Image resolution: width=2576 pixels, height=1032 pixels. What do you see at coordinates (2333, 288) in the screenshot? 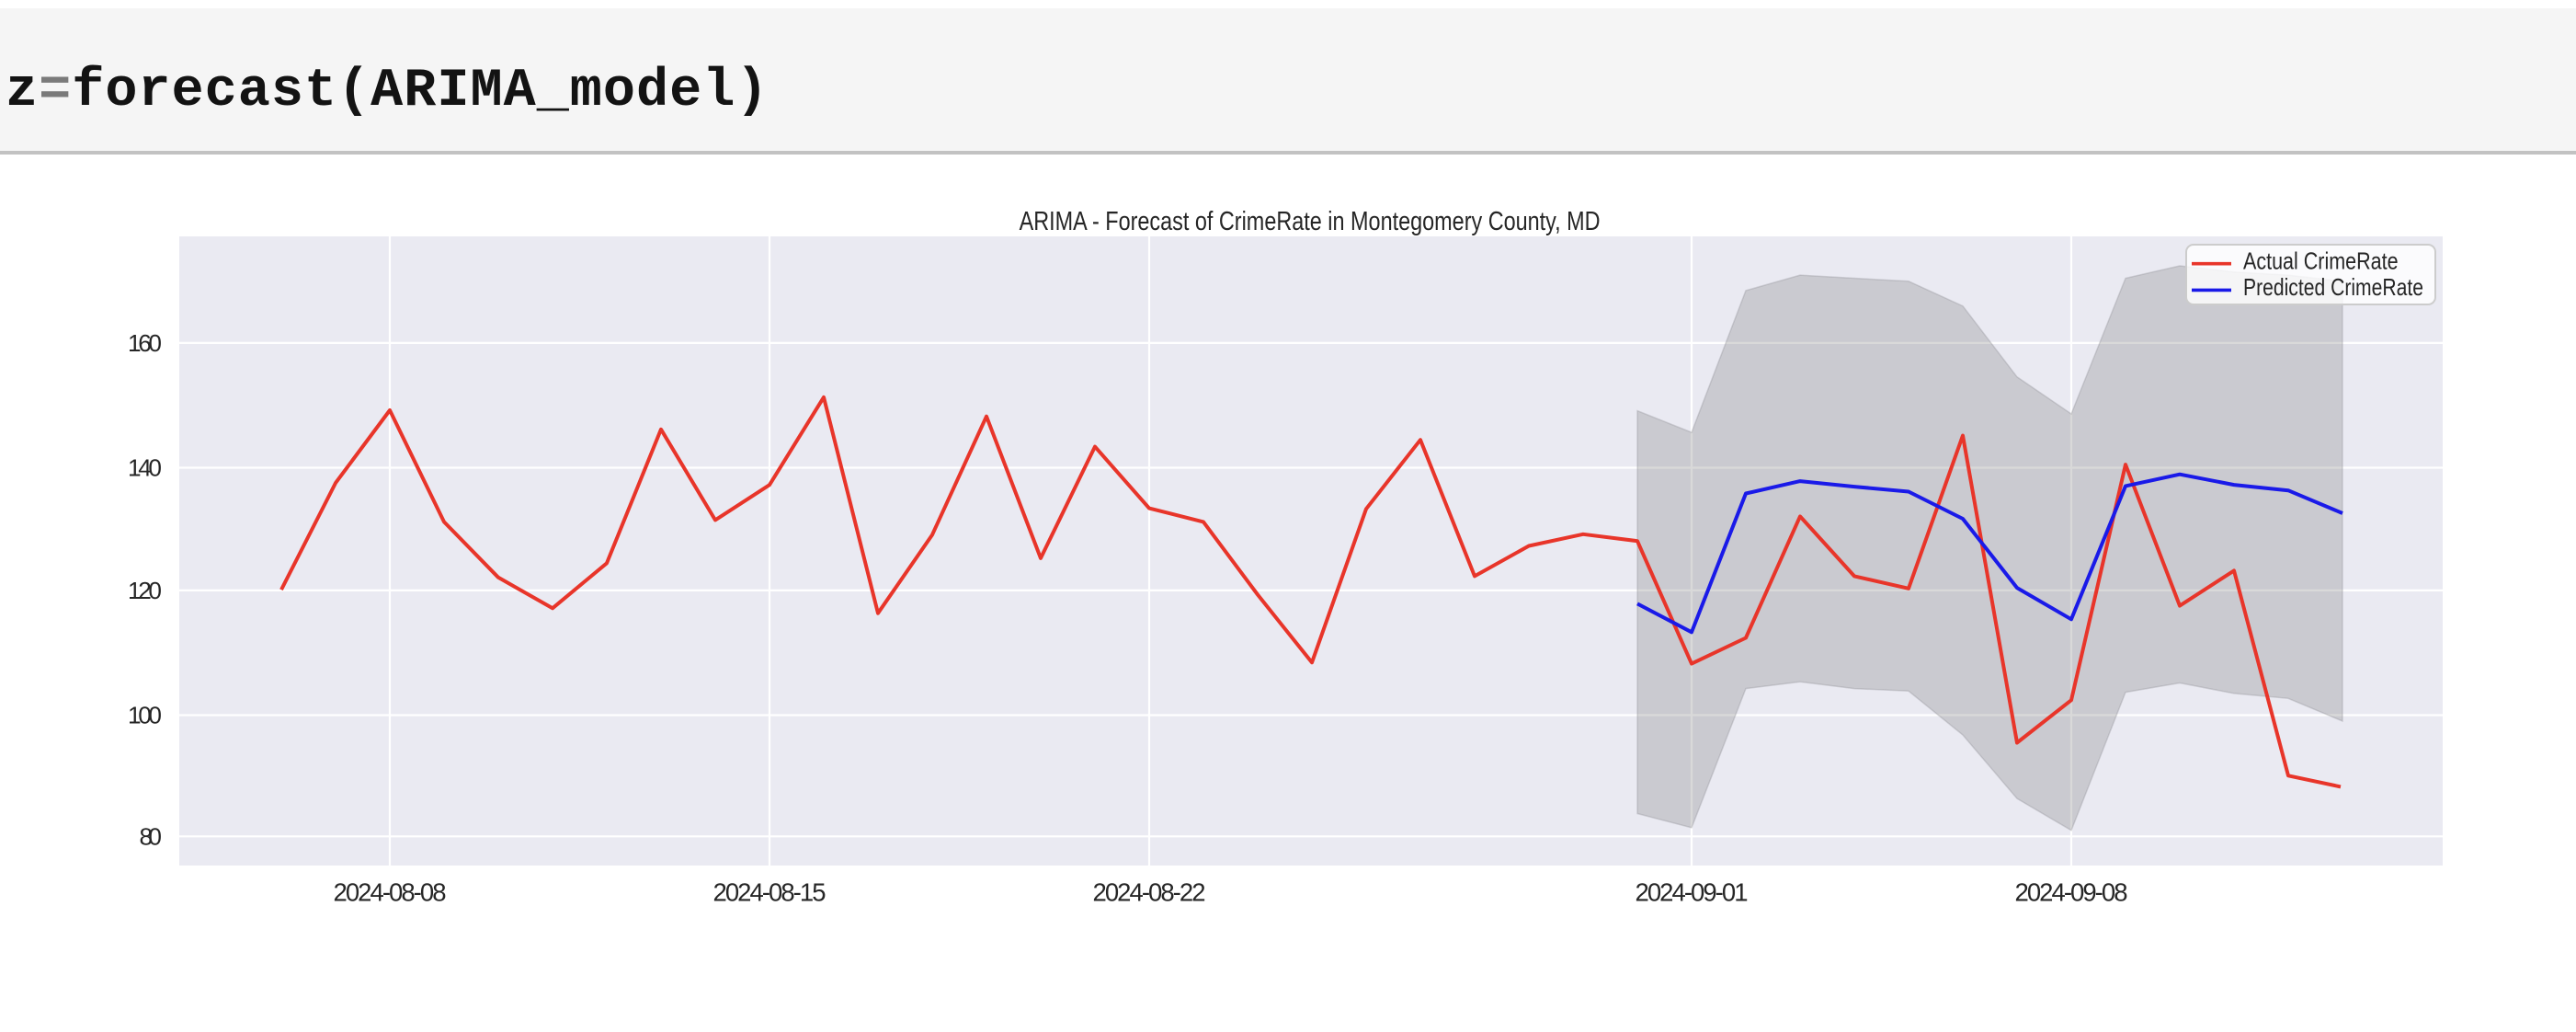
I see `svg-text: Predicted CrimeRate` at bounding box center [2333, 288].